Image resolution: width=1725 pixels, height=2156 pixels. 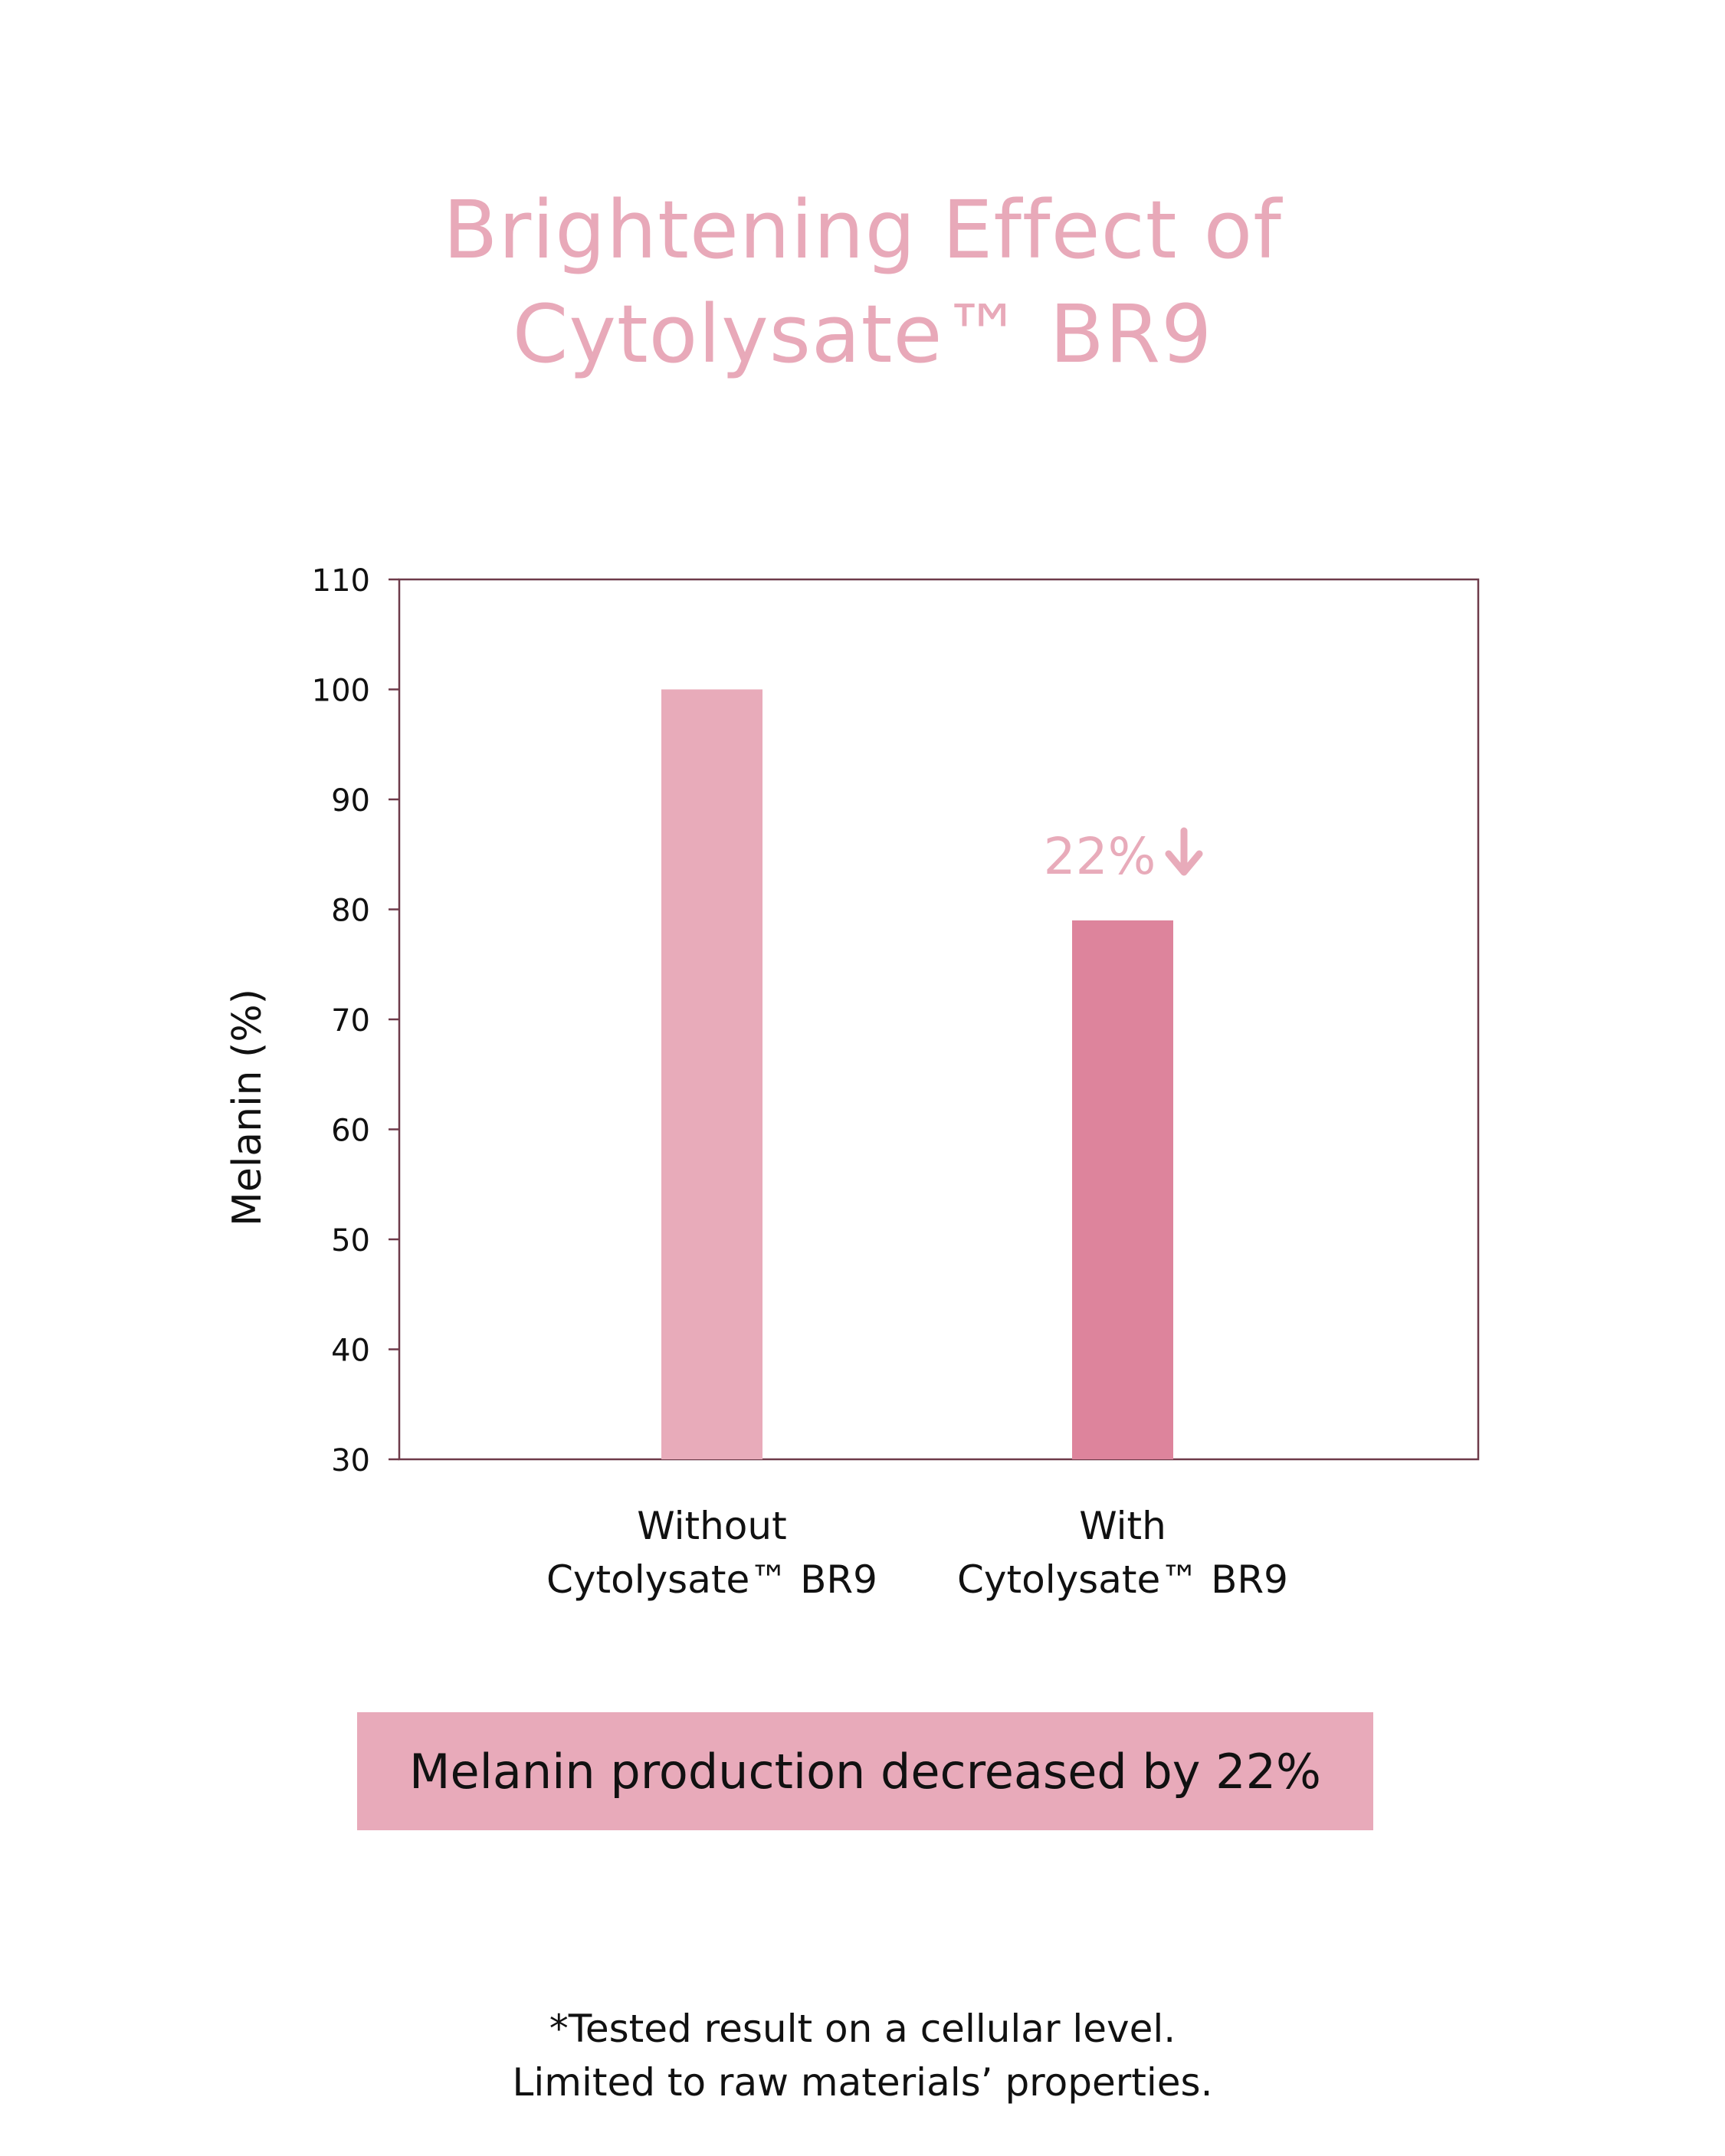 I want to click on chart-title-line-1: Brightening Effect of, so click(x=862, y=230).